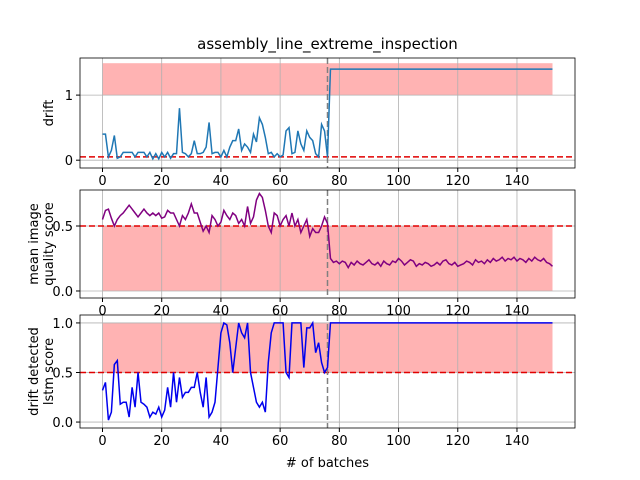  Describe the element at coordinates (49, 371) in the screenshot. I see `y-axis-label: lstm score` at that location.